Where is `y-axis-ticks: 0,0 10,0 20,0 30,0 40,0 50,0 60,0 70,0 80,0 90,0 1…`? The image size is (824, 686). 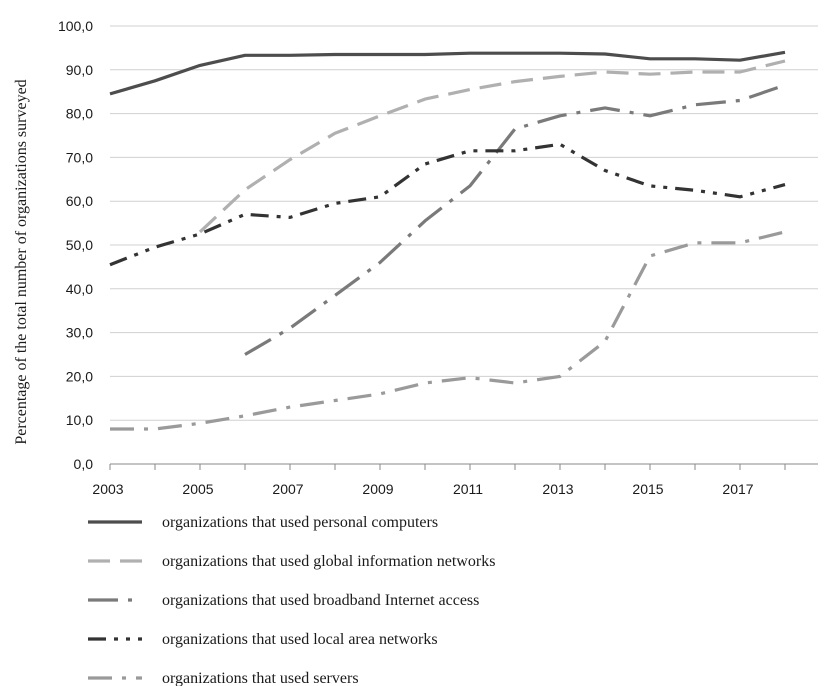 y-axis-ticks: 0,0 10,0 20,0 30,0 40,0 50,0 60,0 70,0 80,0 90,0 1… is located at coordinates (75, 245).